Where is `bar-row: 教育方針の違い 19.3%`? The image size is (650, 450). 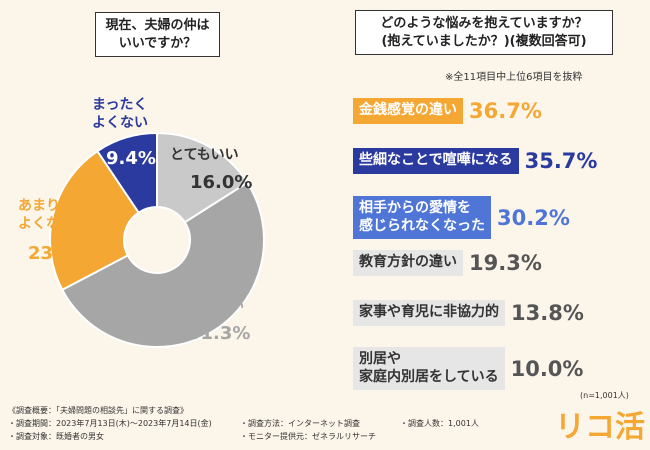
bar-row: 教育方針の違い 19.3% is located at coordinates (447, 263).